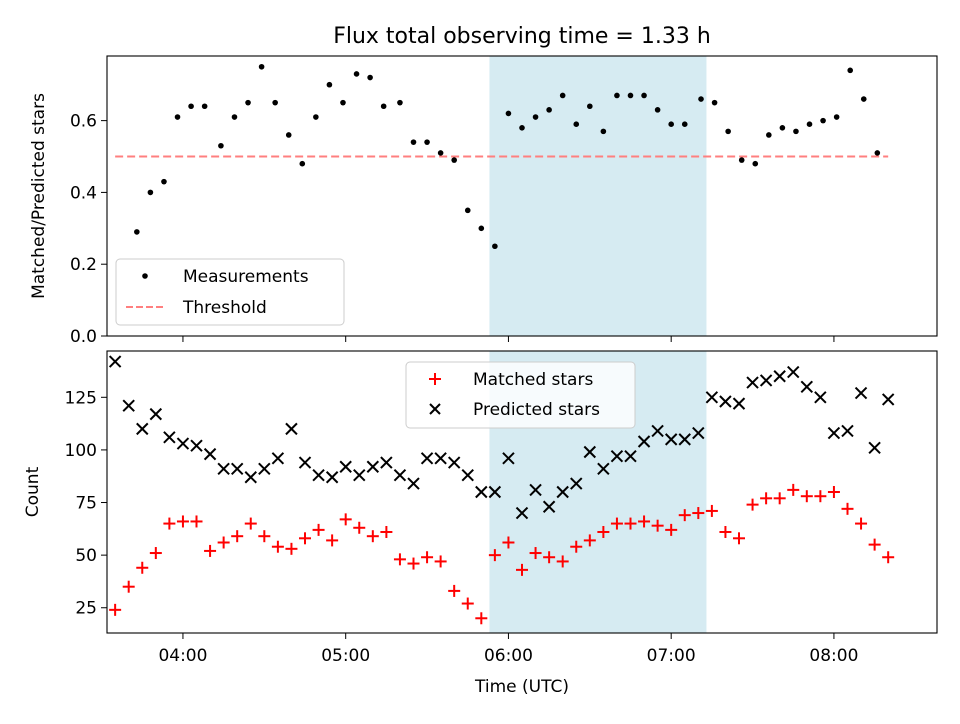 Image resolution: width=960 pixels, height=724 pixels. I want to click on legend-measurements-marker, so click(145, 276).